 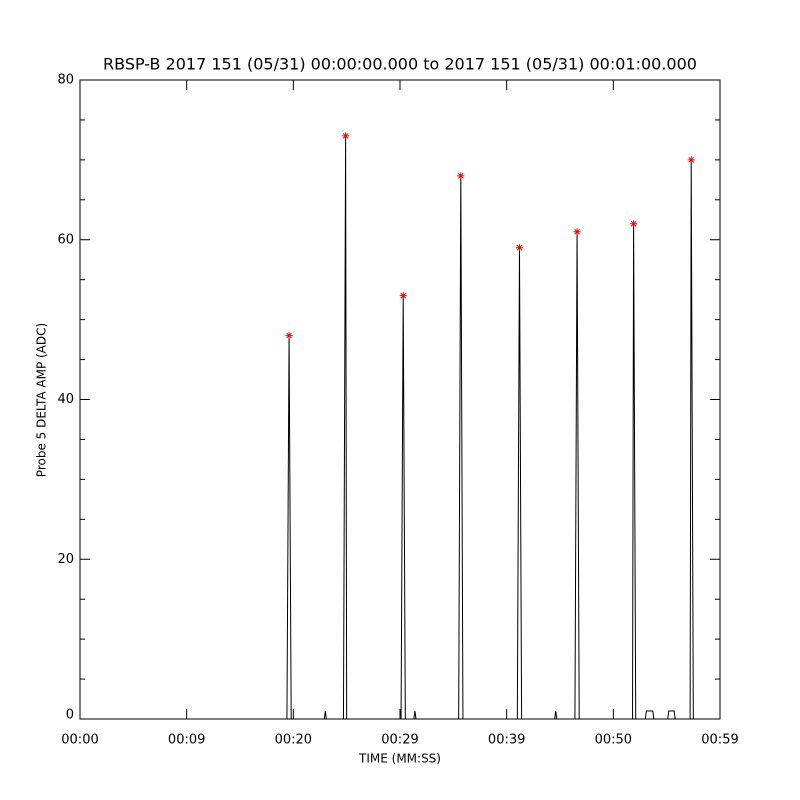 What do you see at coordinates (65, 399) in the screenshot?
I see `y-tick-label: 40` at bounding box center [65, 399].